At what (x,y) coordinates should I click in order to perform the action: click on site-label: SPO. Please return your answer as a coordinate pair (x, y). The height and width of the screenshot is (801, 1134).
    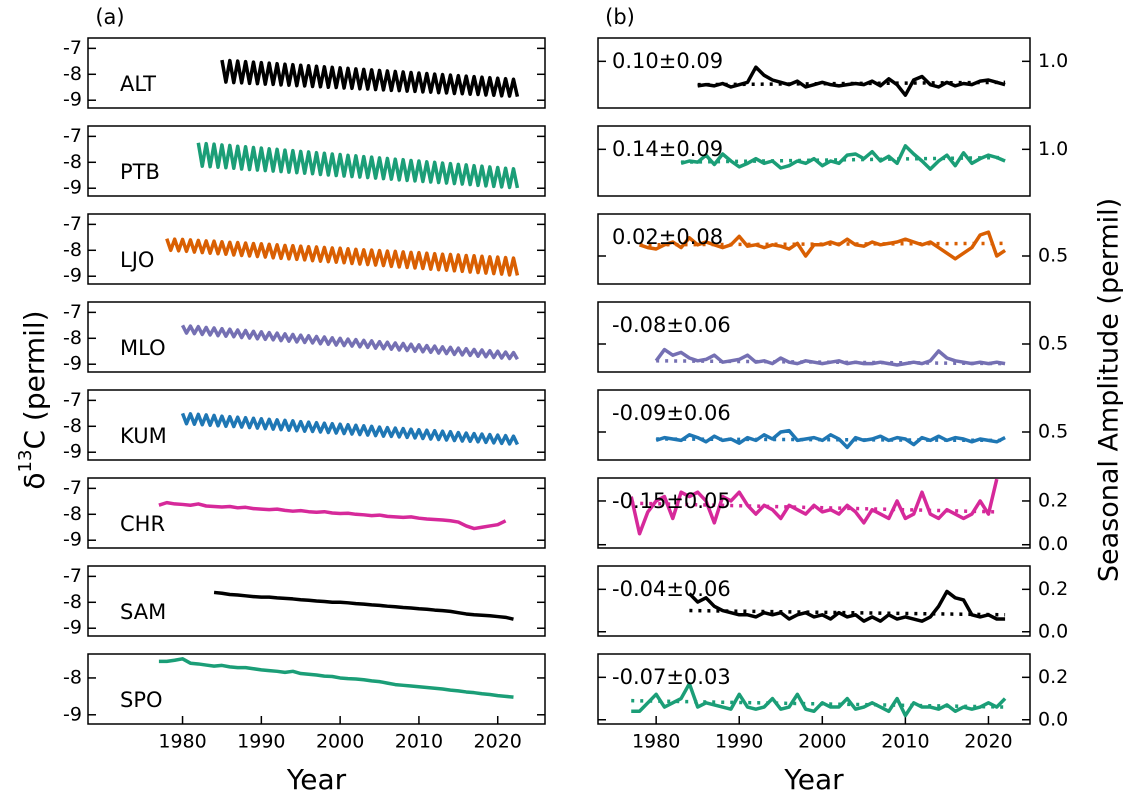
    Looking at the image, I should click on (141, 700).